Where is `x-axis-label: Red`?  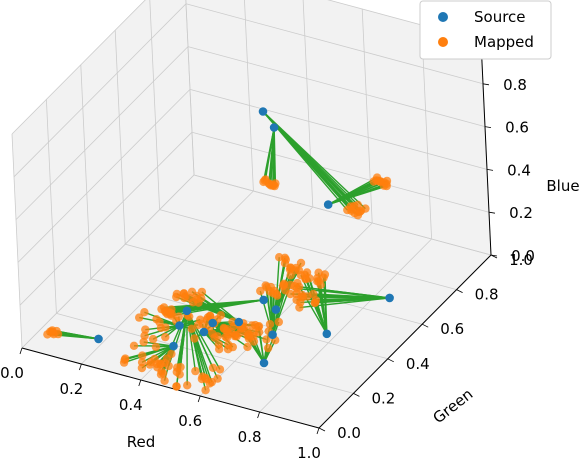 x-axis-label: Red is located at coordinates (141, 442).